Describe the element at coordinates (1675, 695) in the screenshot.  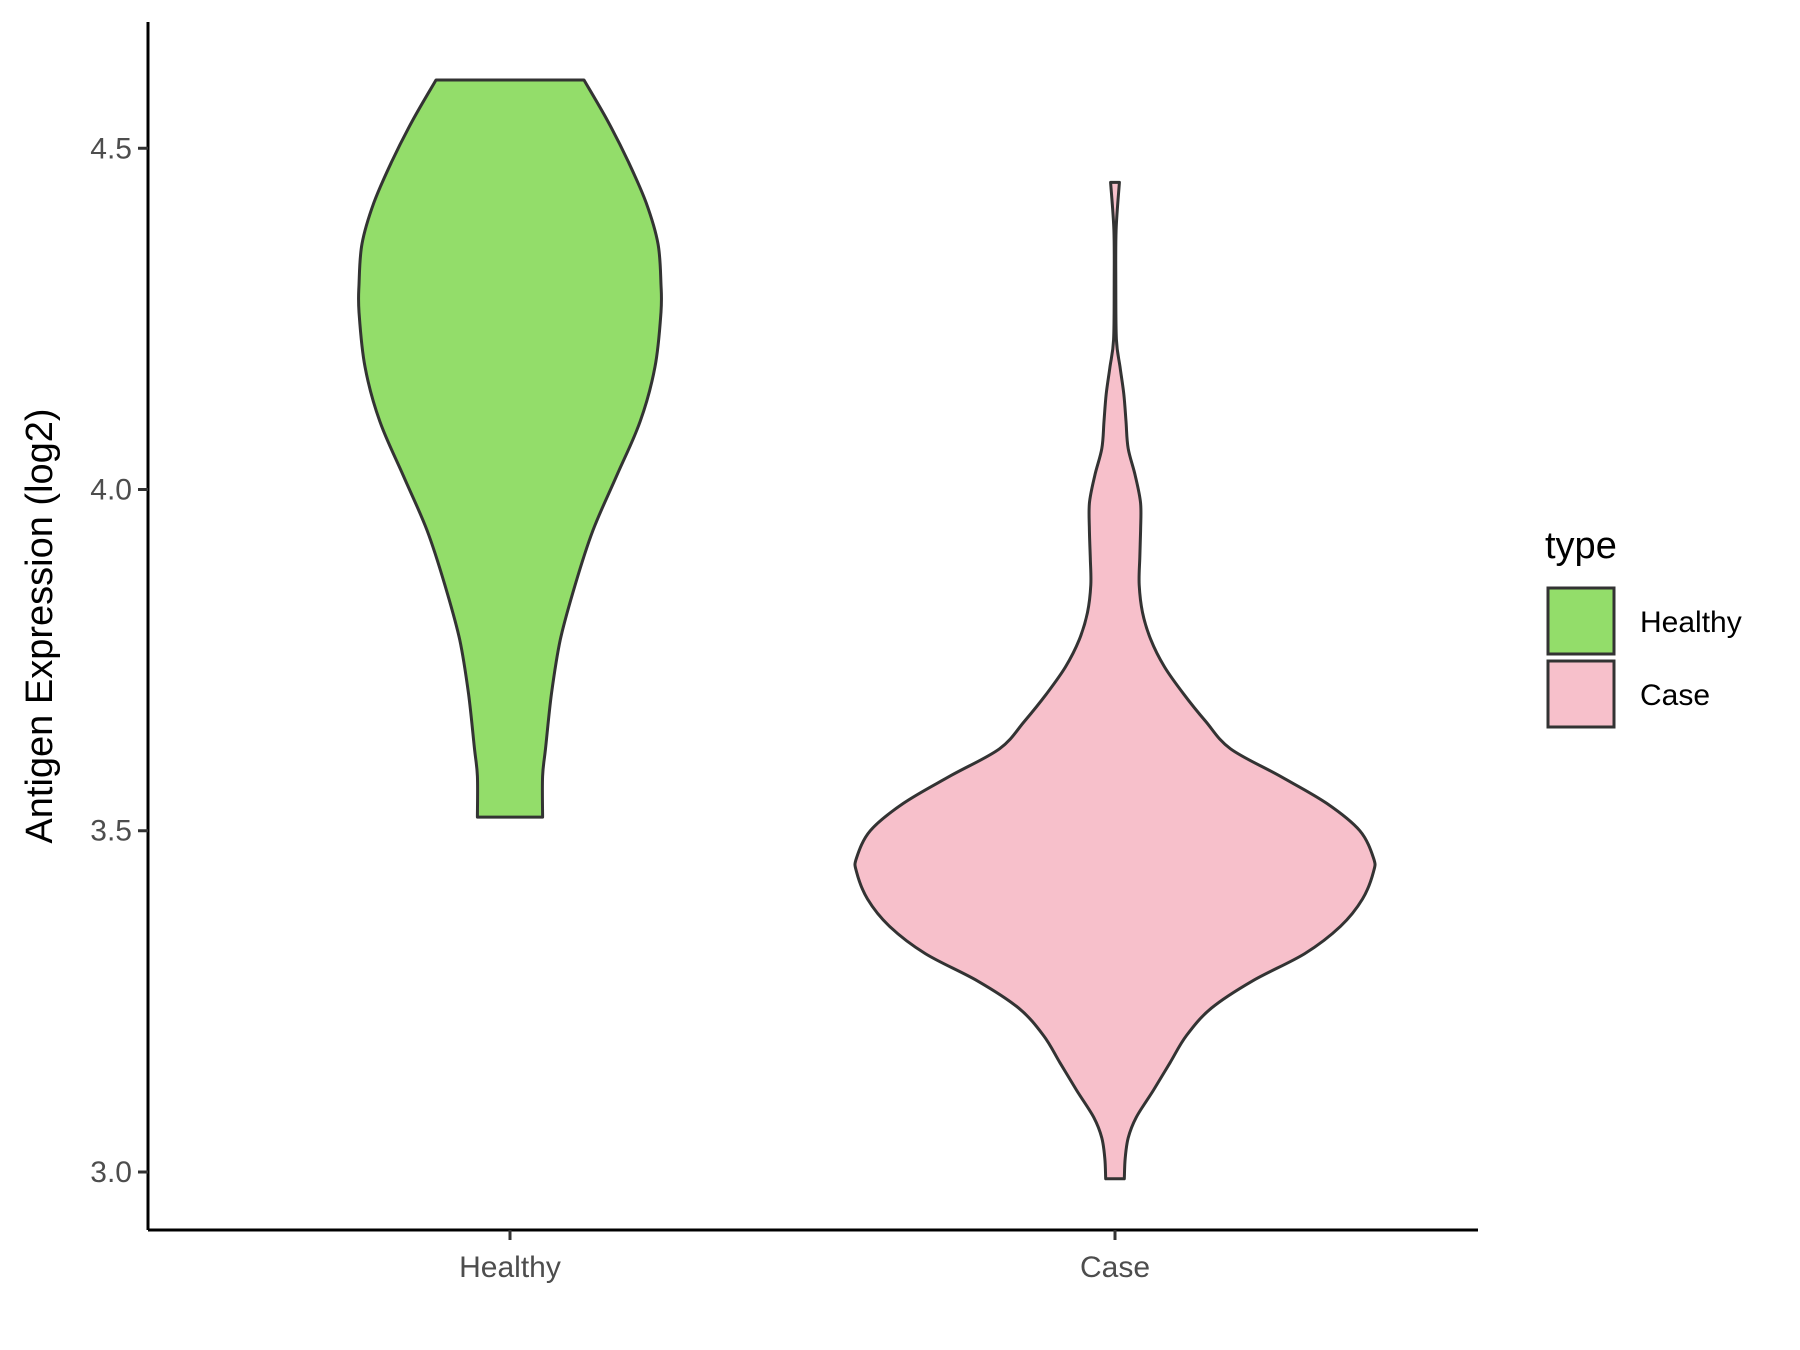
I see `legend-label-case: Case` at that location.